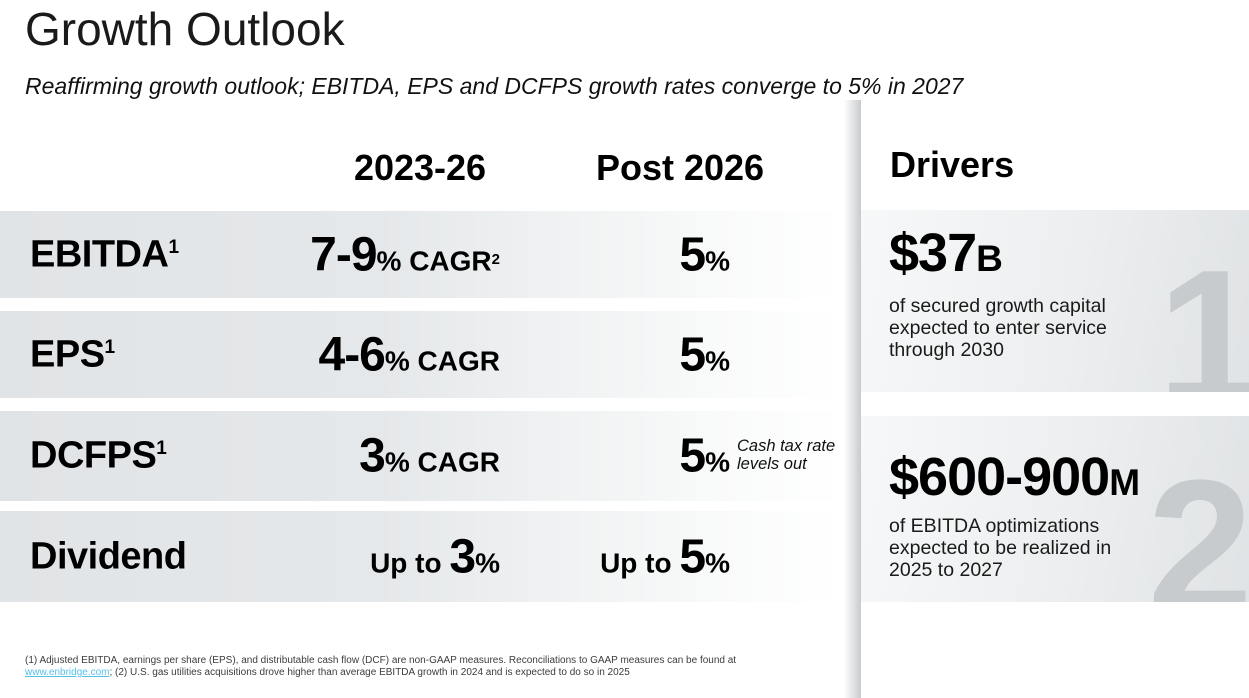  Describe the element at coordinates (680, 167) in the screenshot. I see `column-header-post-2026: Post 2026` at that location.